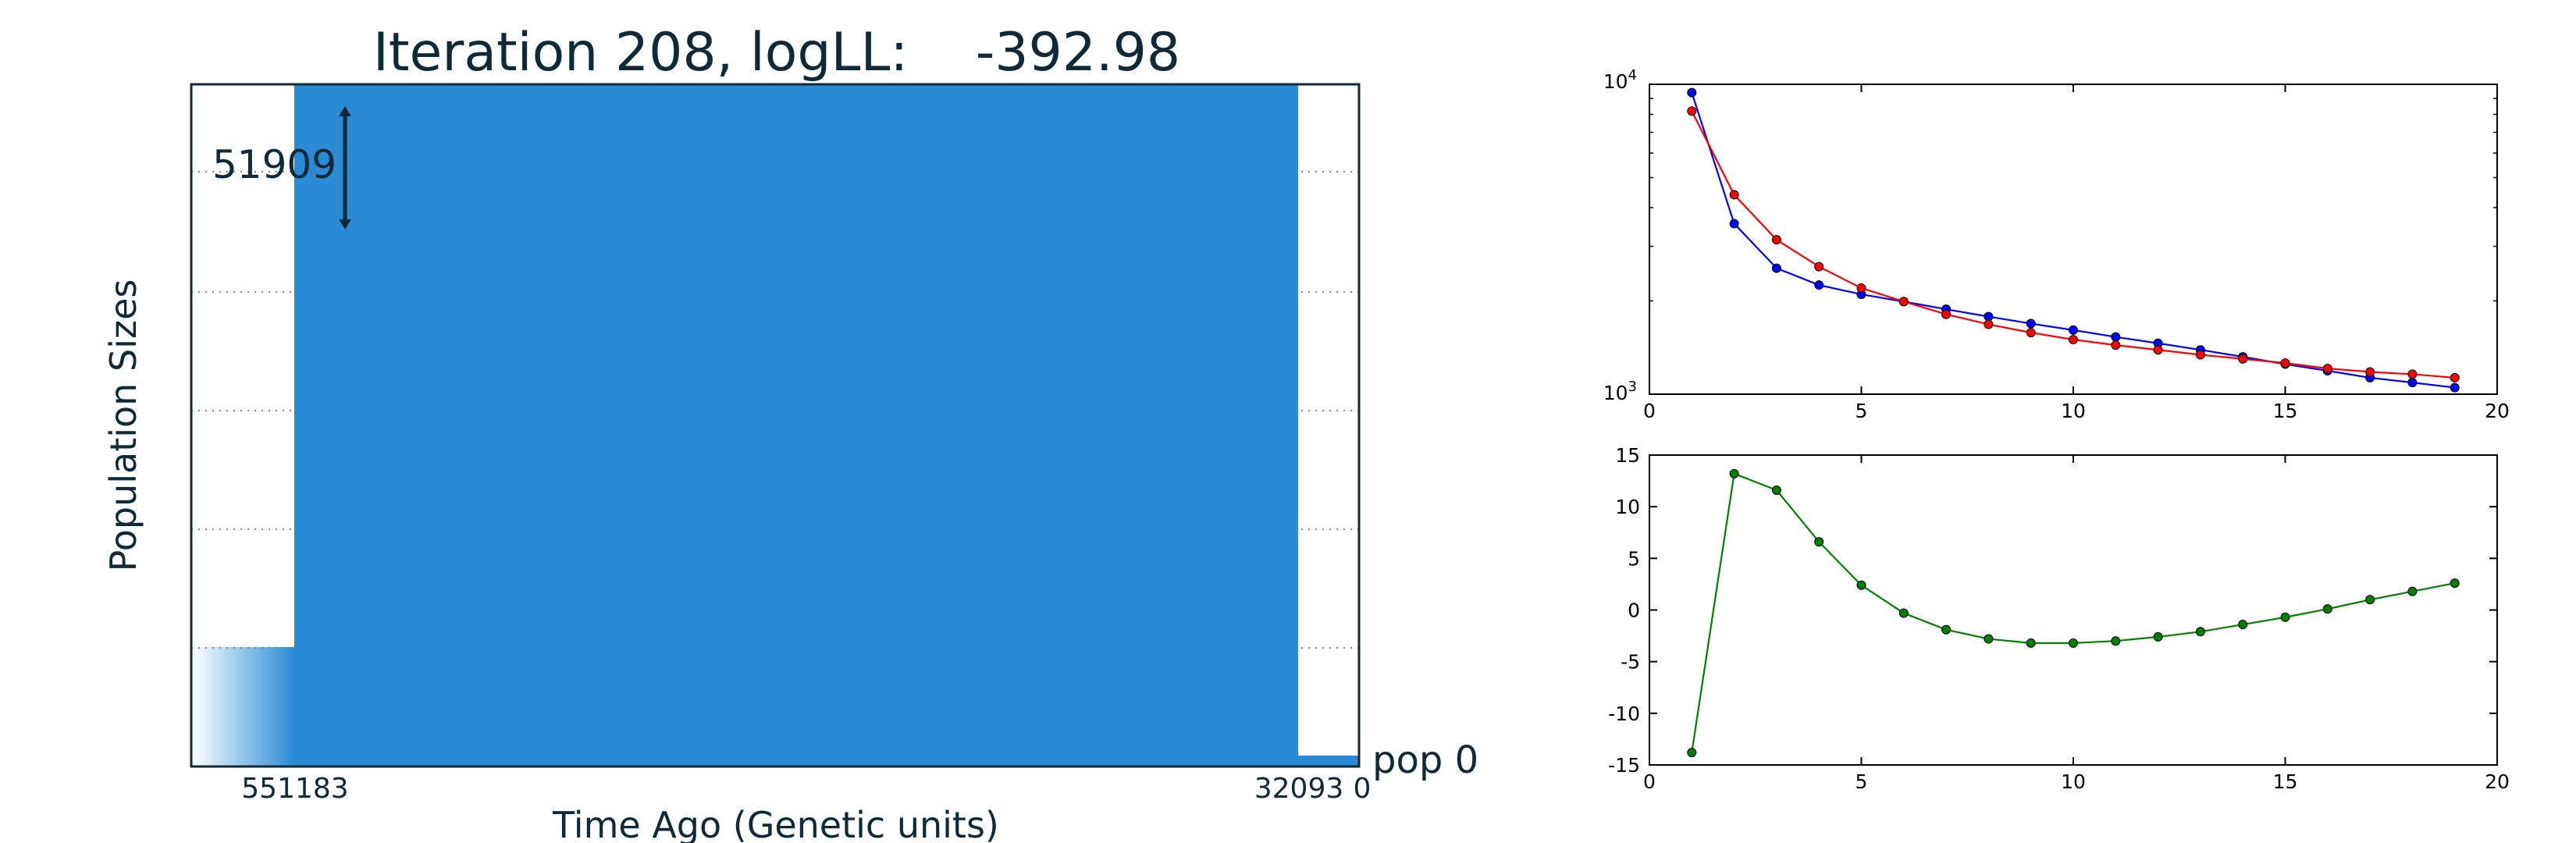  Describe the element at coordinates (1627, 455) in the screenshot. I see `difference-plot-y-tick-label-15: 15` at that location.